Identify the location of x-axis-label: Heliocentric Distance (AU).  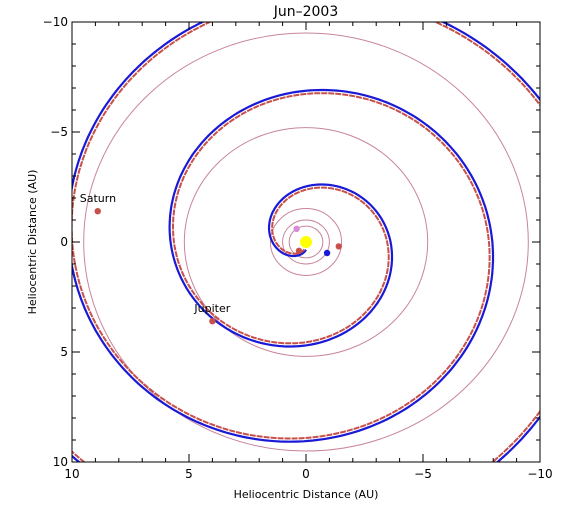
(306, 494).